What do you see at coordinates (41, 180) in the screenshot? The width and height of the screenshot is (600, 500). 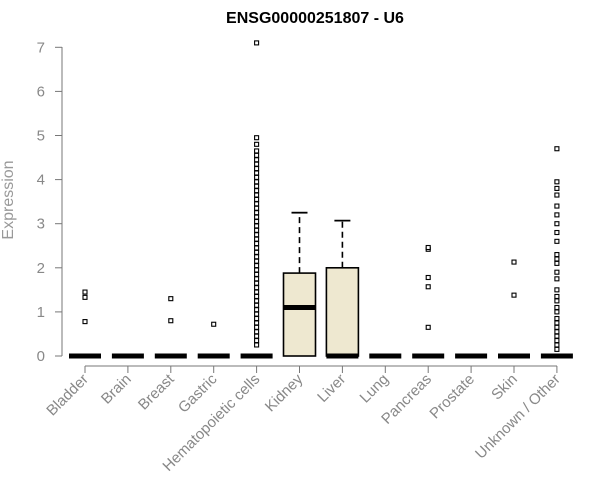 I see `y-tick-label: 4` at bounding box center [41, 180].